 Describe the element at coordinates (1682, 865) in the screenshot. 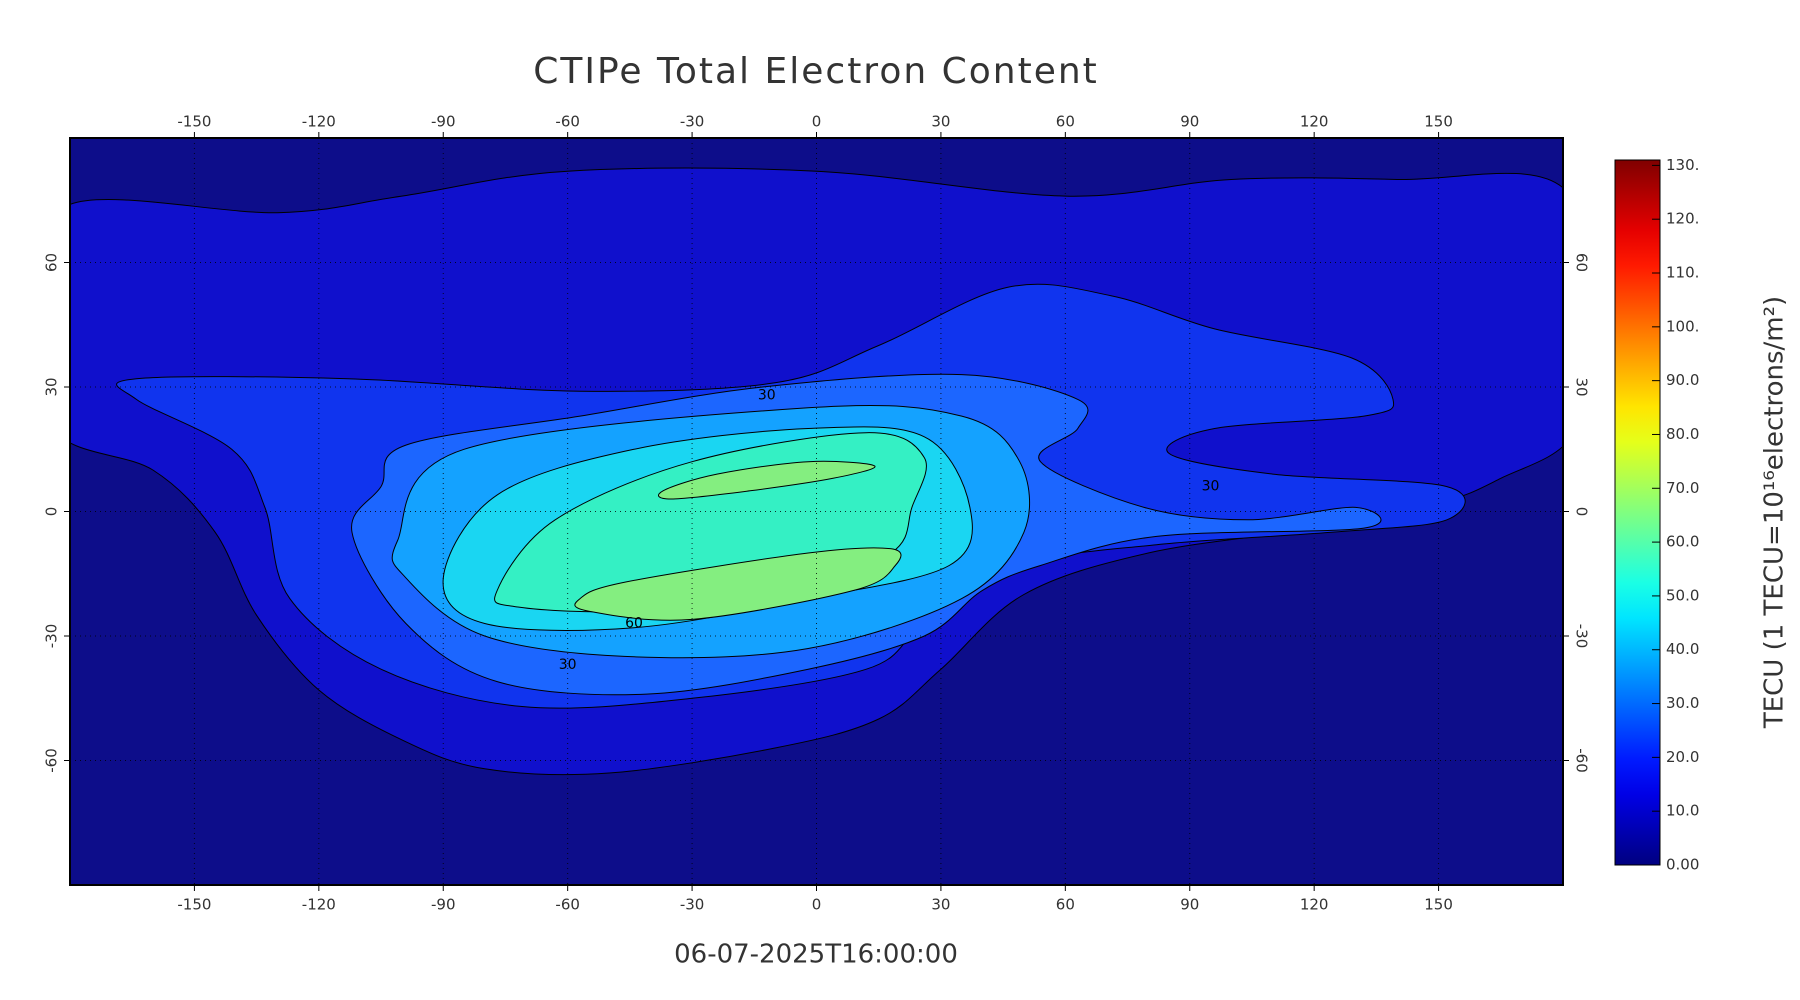

I see `colorbar-tick-label: 0.00` at that location.